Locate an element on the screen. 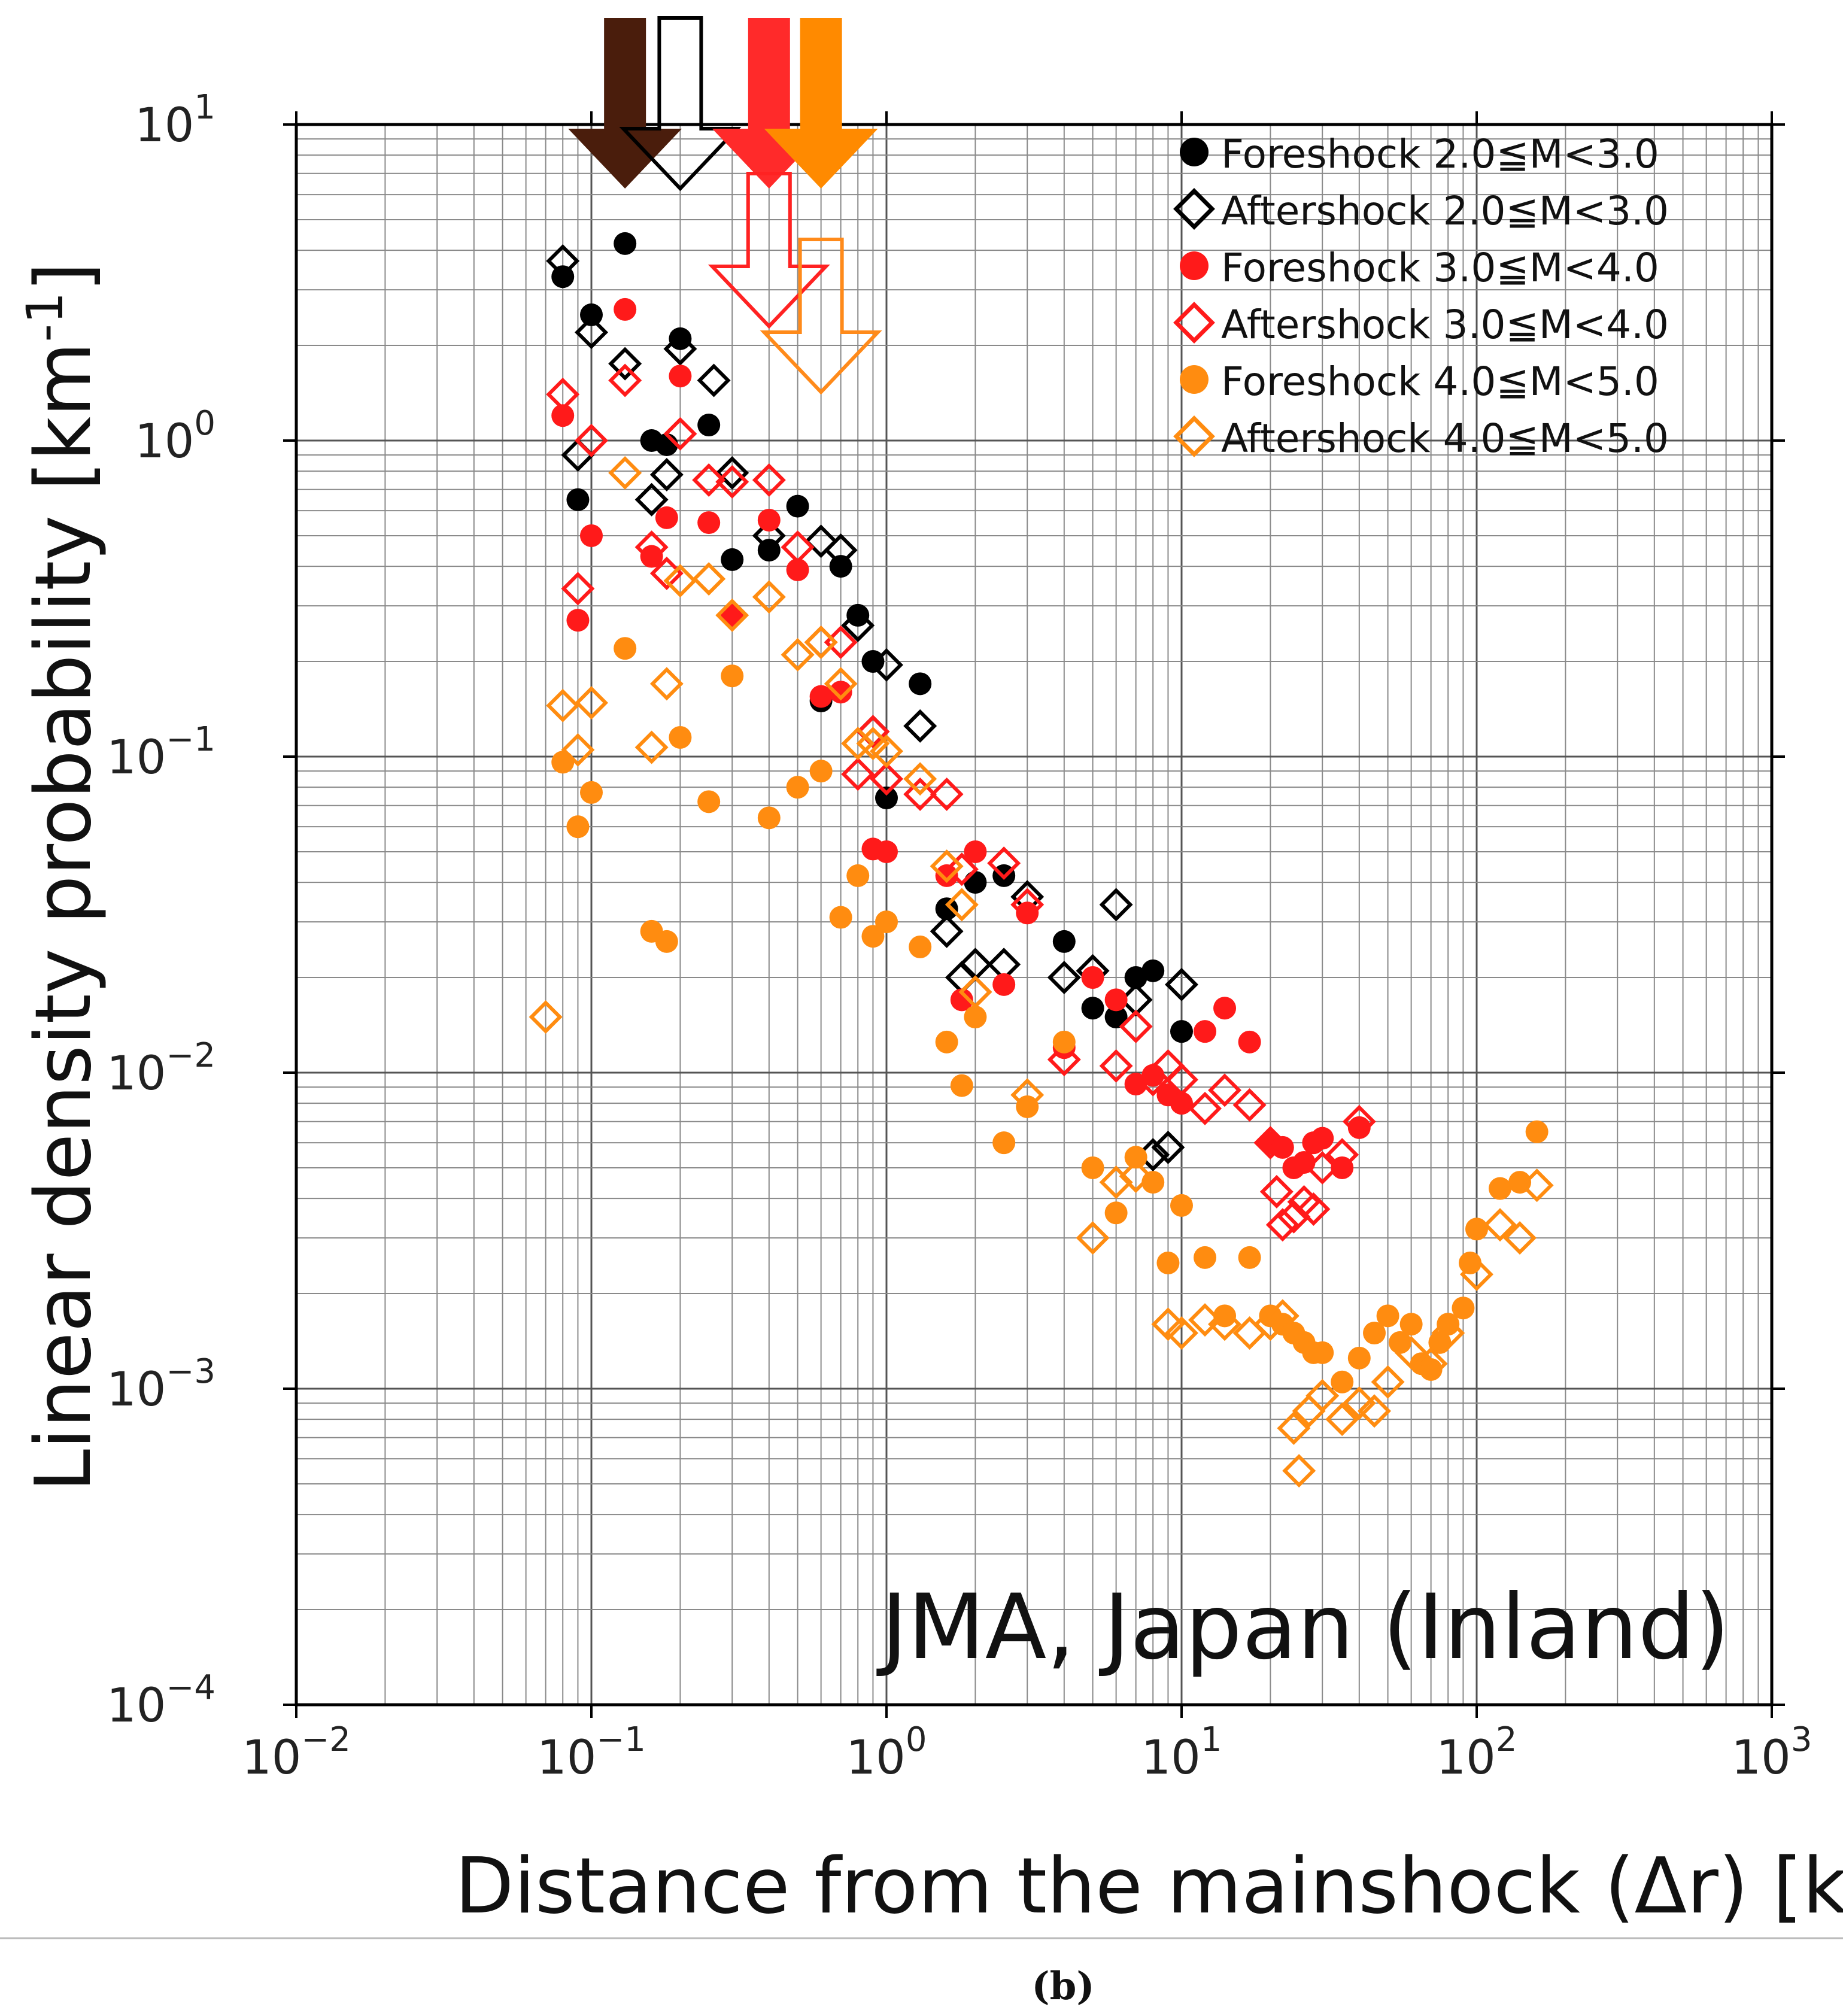 The height and width of the screenshot is (2016, 1843). legend-item: Foreshock 4.0≦M<5.0 is located at coordinates (1419, 382).